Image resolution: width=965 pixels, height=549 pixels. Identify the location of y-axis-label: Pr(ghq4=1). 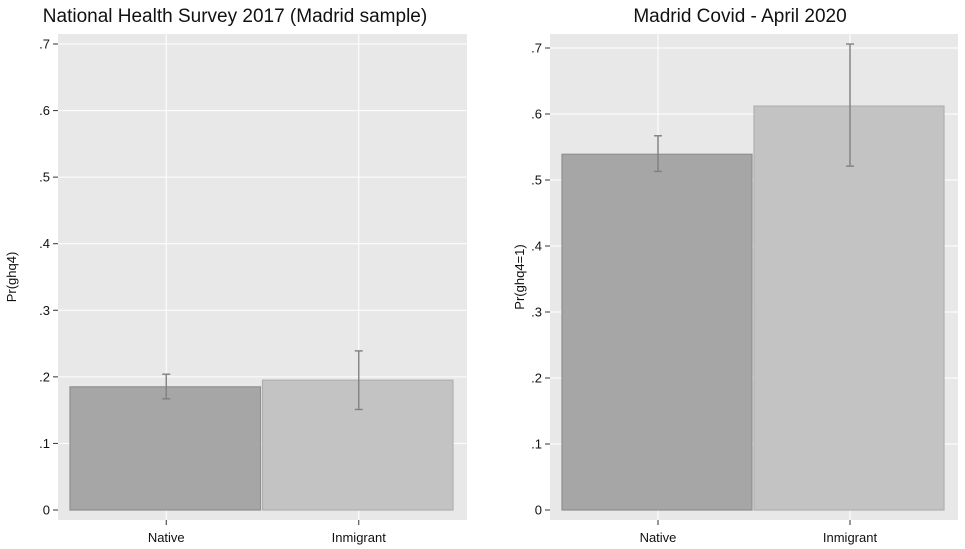
(519, 276).